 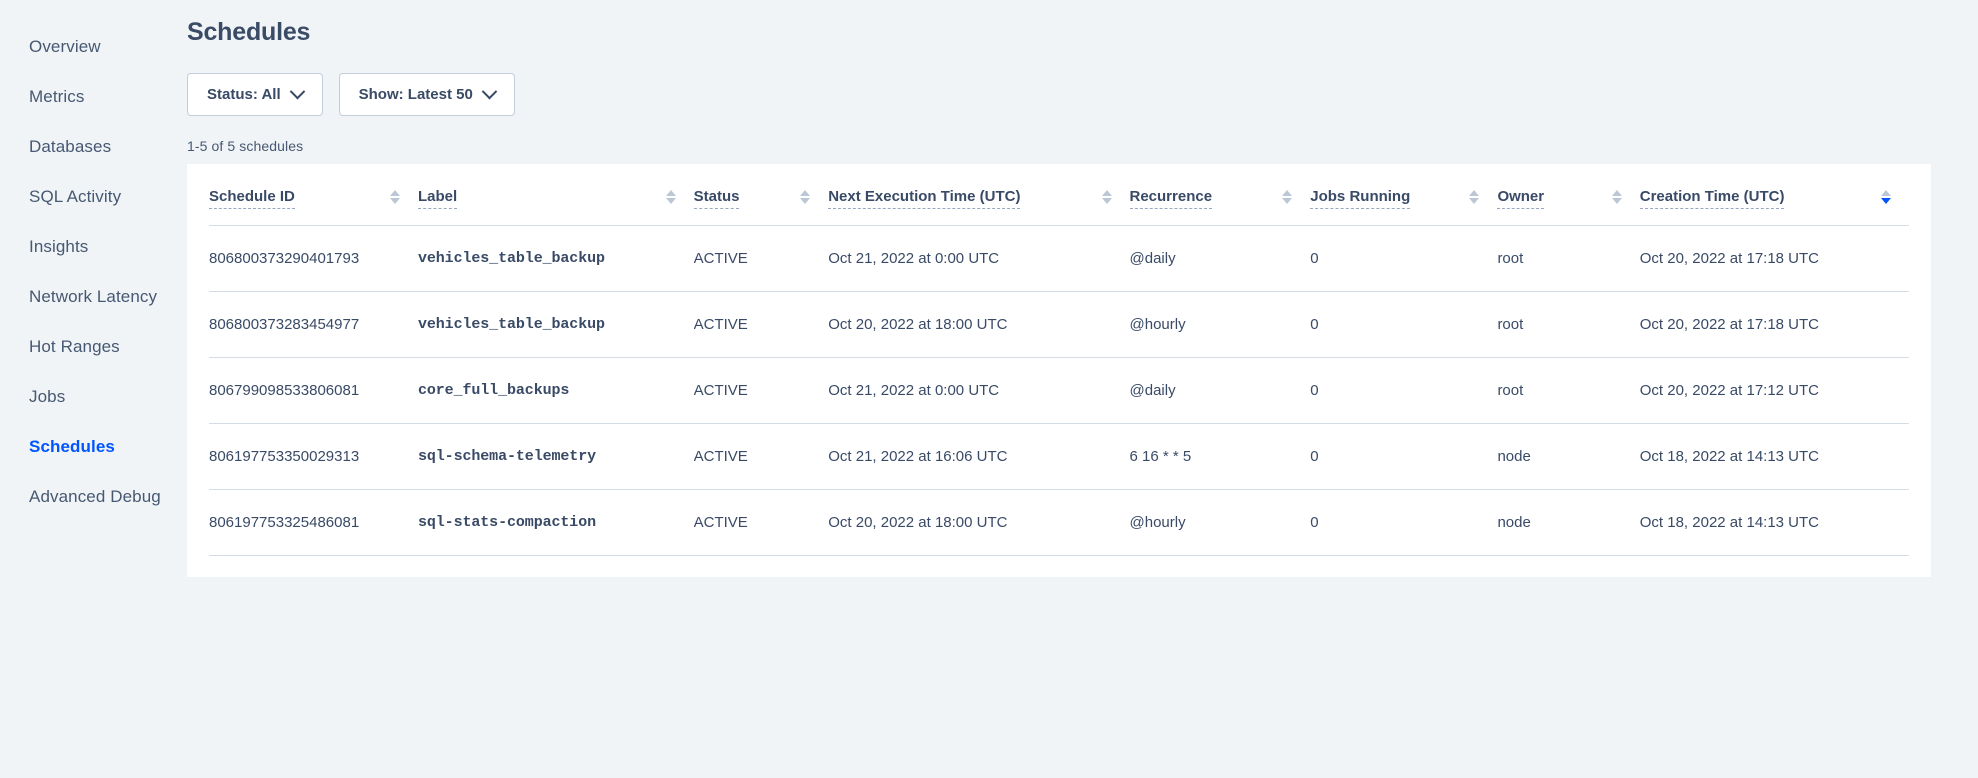 I want to click on column-header-label: Recurrence, so click(x=1171, y=198).